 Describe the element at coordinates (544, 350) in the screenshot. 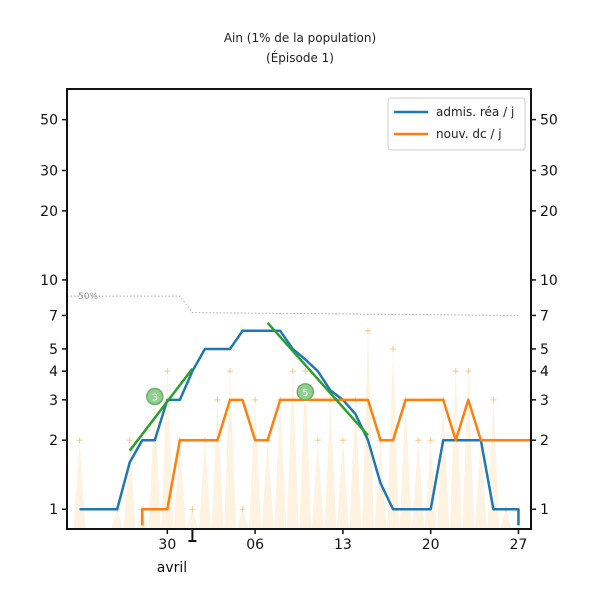

I see `y-tick-label-right-4: 5` at that location.